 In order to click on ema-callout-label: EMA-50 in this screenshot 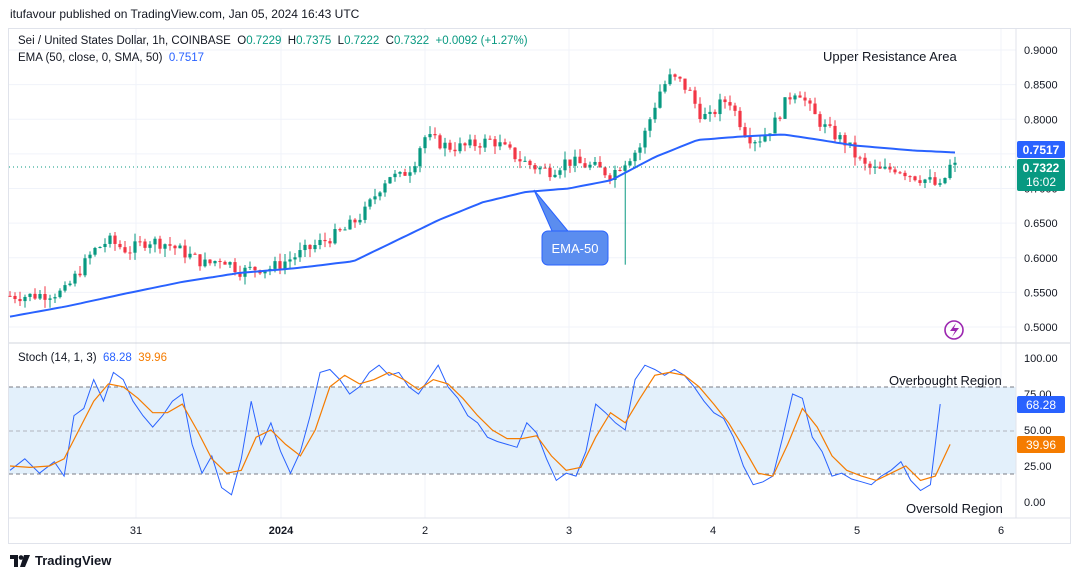, I will do `click(575, 248)`.